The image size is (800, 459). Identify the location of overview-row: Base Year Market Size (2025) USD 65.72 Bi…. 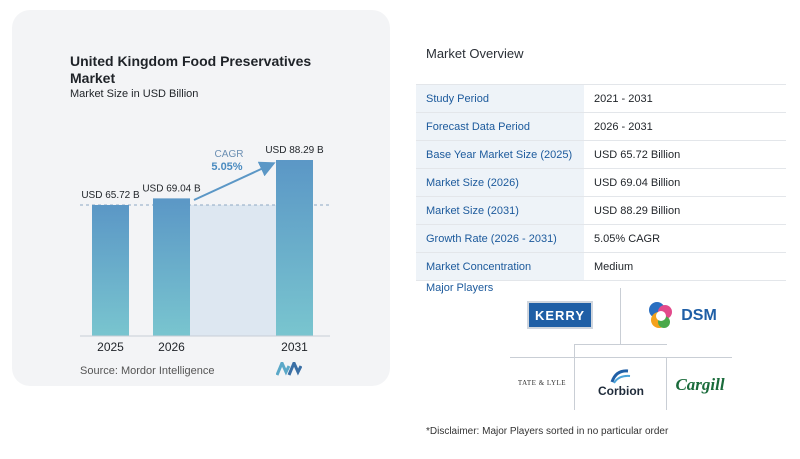
(601, 154).